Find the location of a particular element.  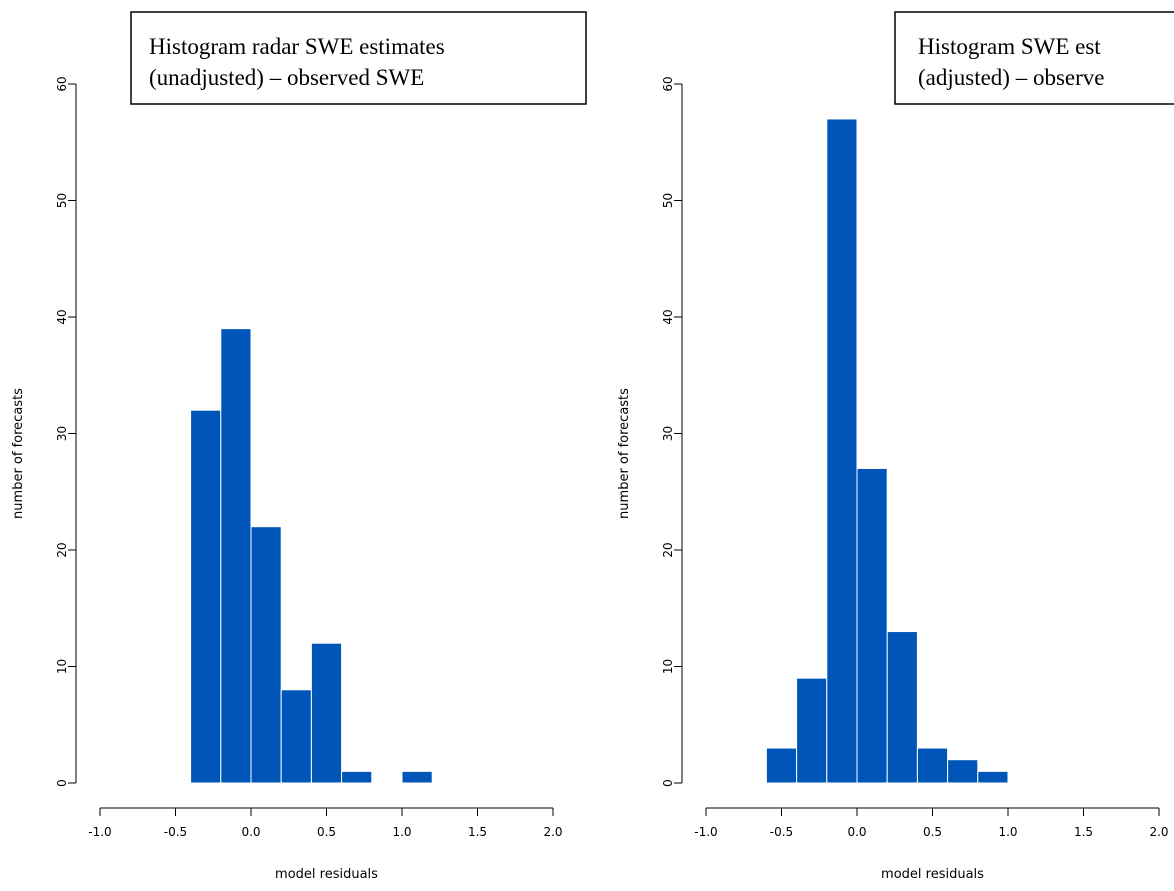

chart-title-box: Histogram SWE est (adjusted) – observe is located at coordinates (1034, 58).